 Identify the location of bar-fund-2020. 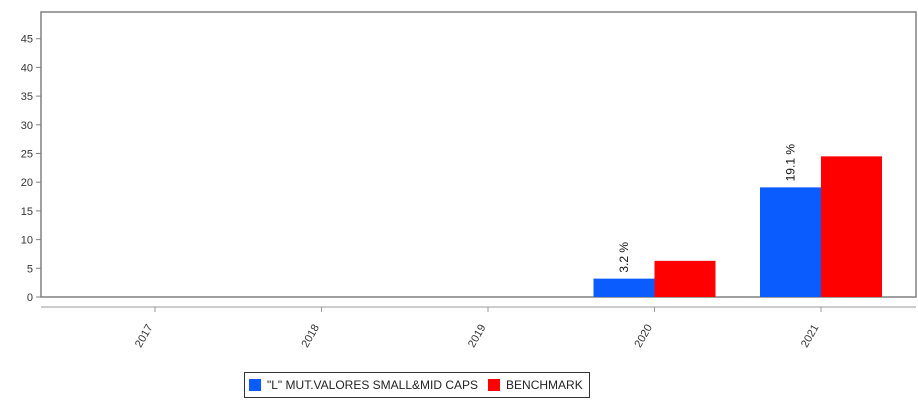
(624, 287).